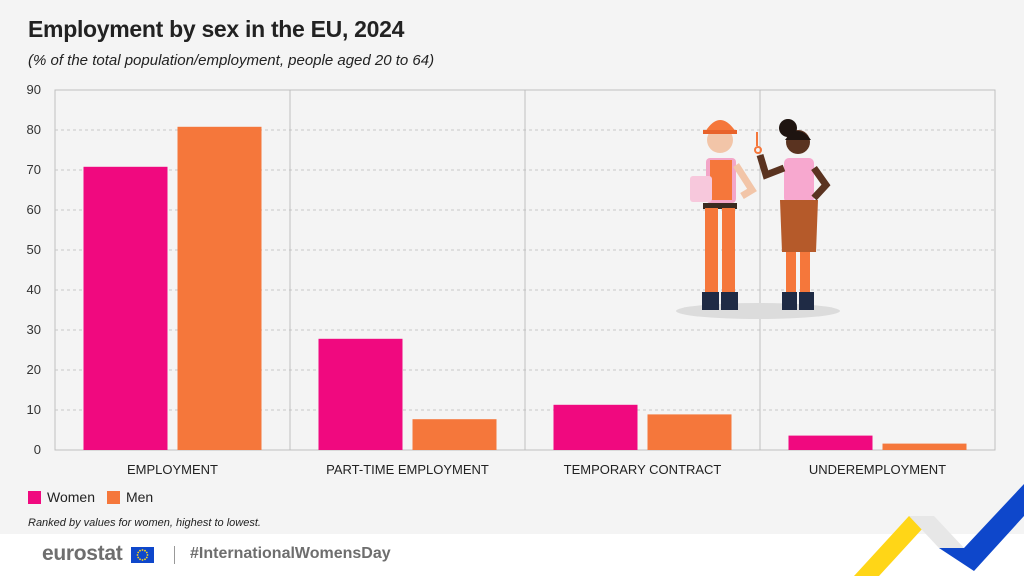  I want to click on y-tick-label: 20, so click(34, 369).